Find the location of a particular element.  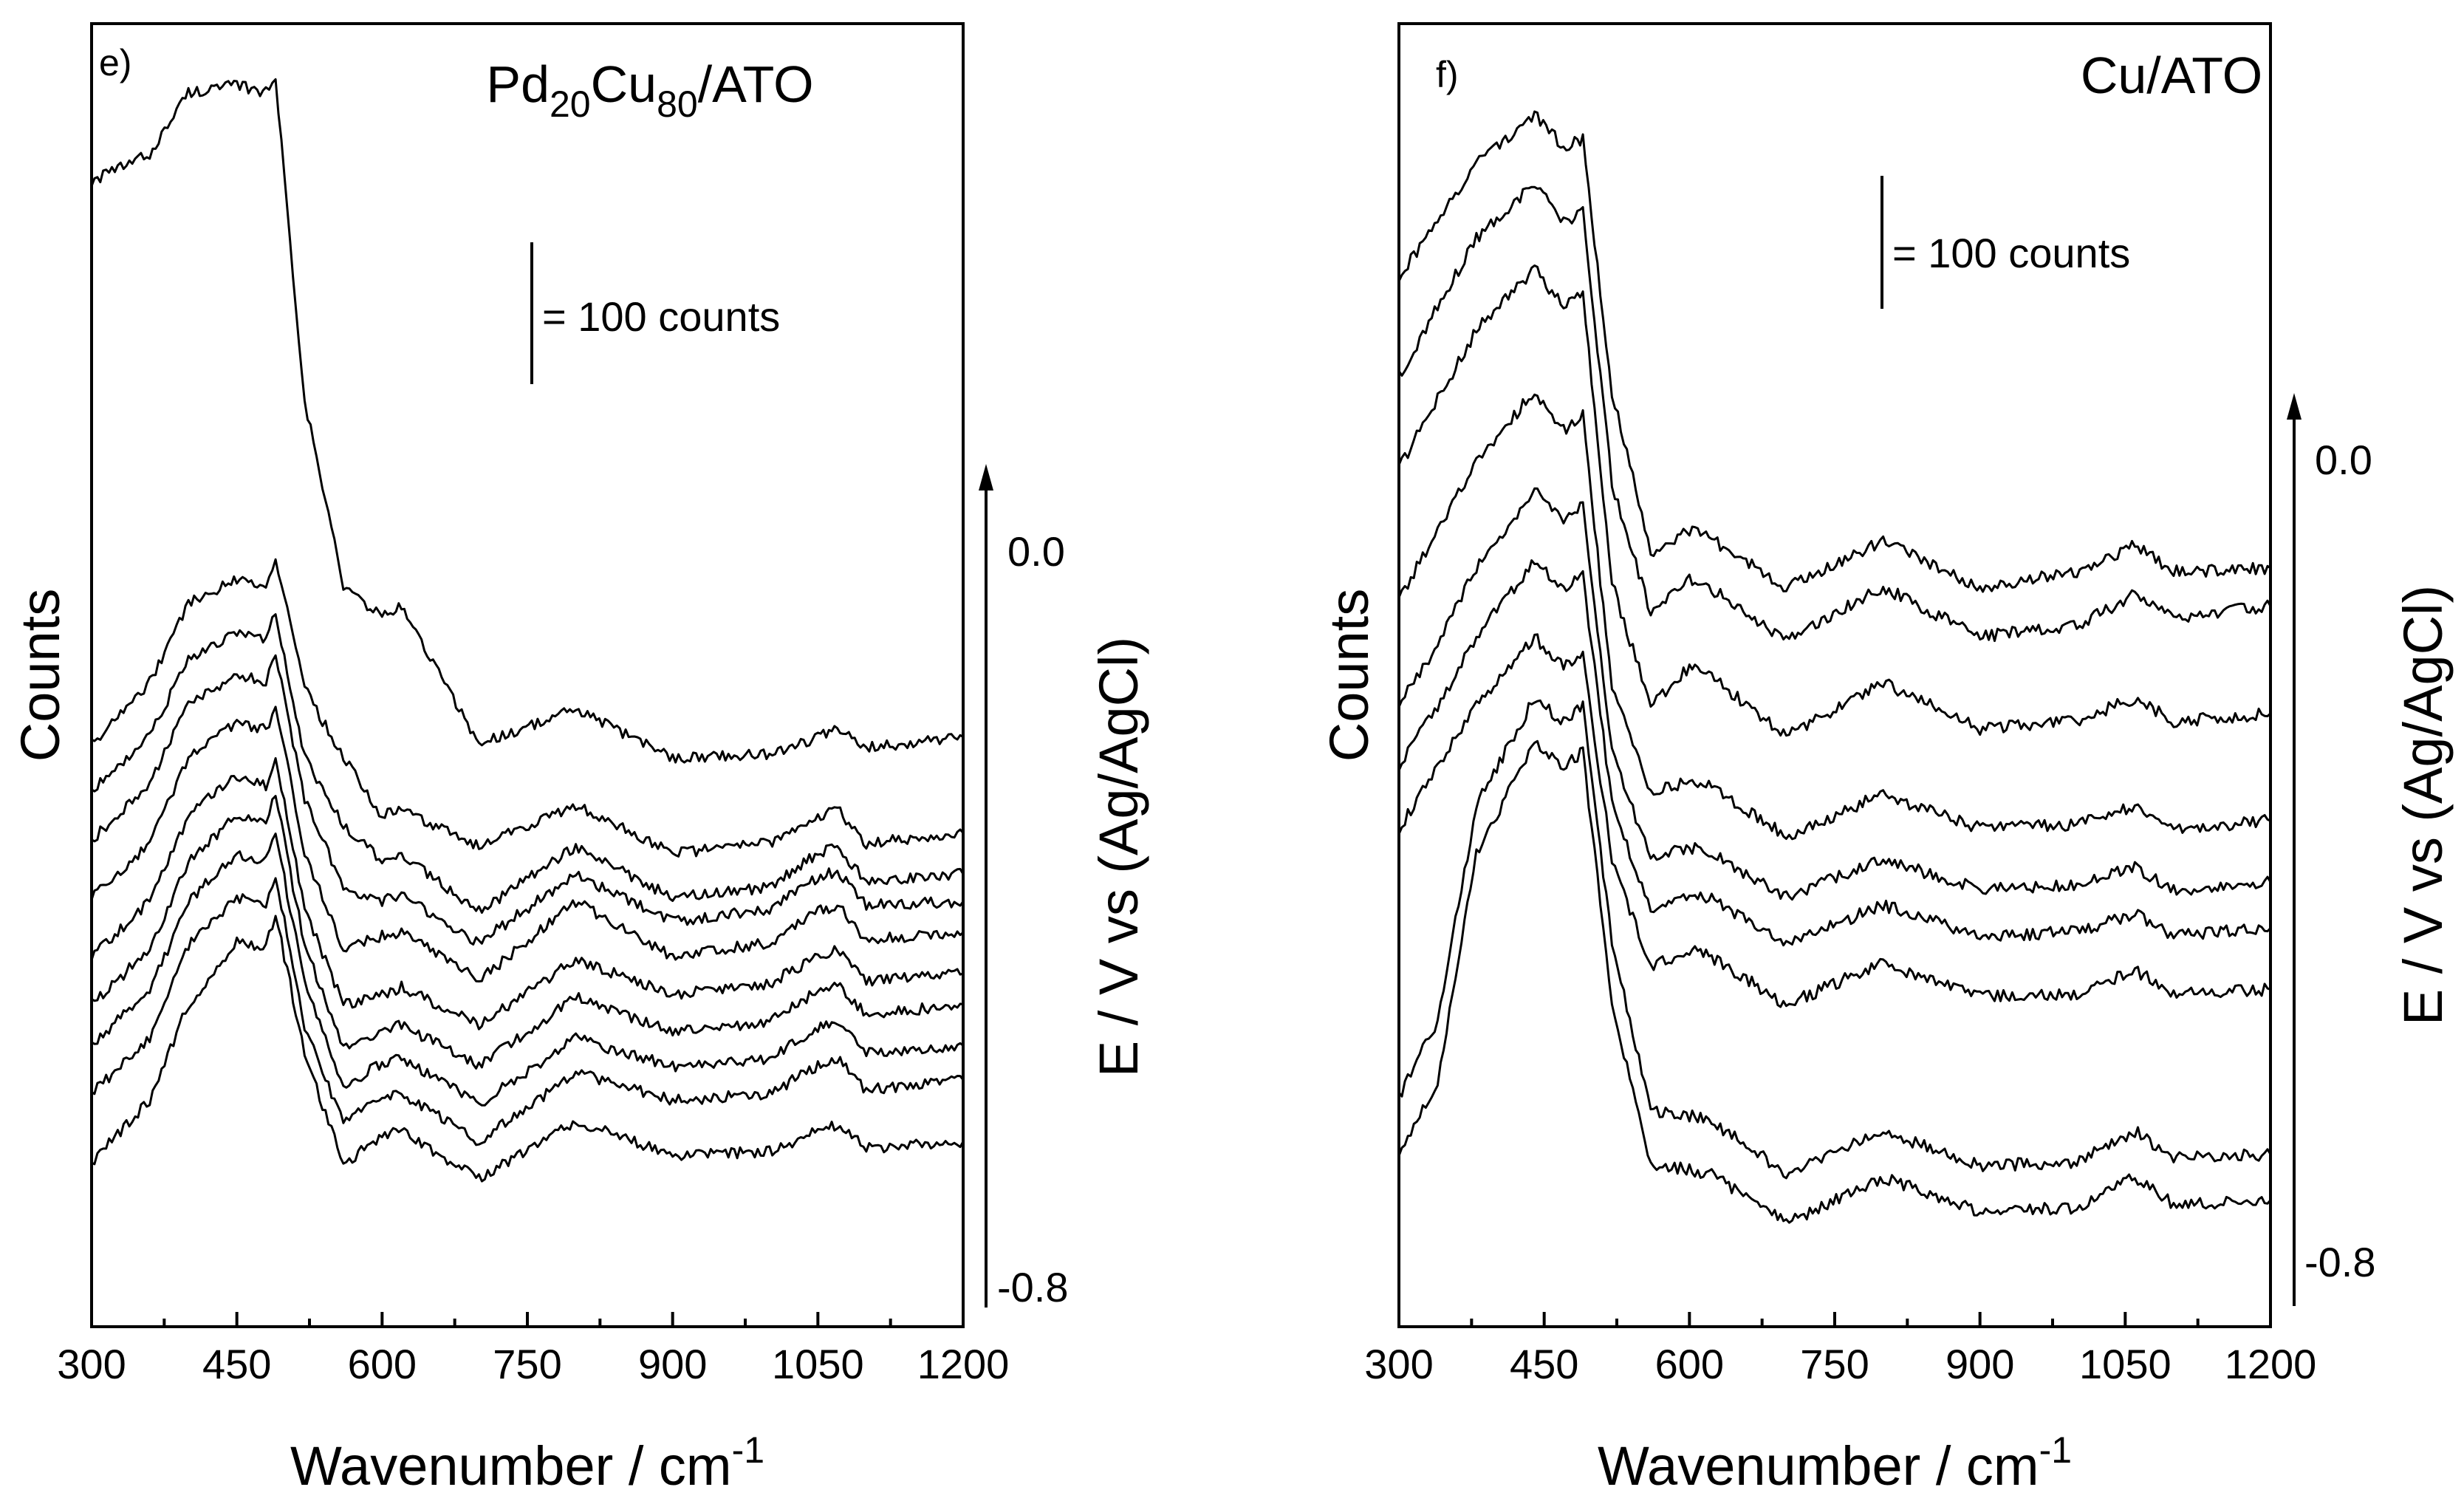

panel-letter: e) is located at coordinates (115, 63).